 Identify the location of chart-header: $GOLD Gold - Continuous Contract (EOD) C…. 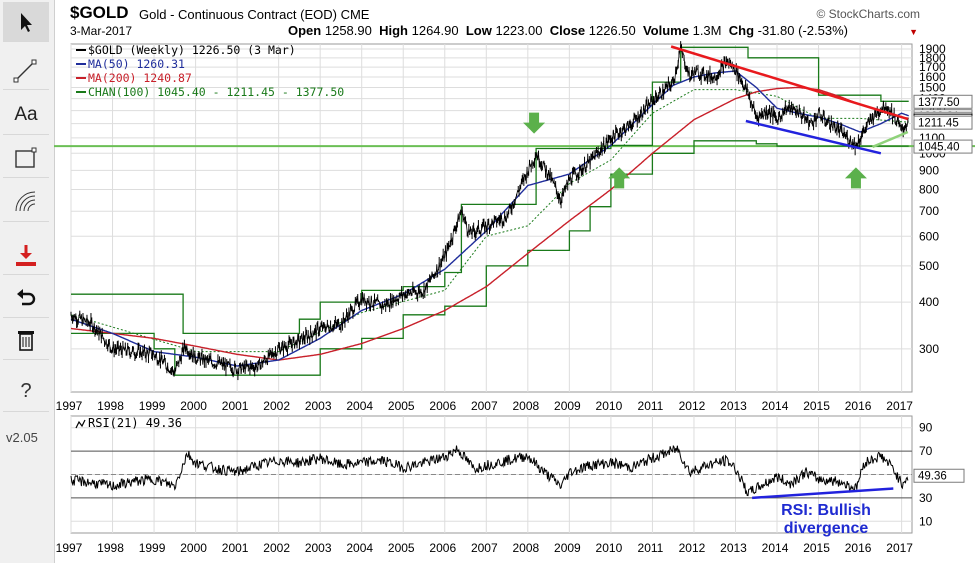
(495, 22).